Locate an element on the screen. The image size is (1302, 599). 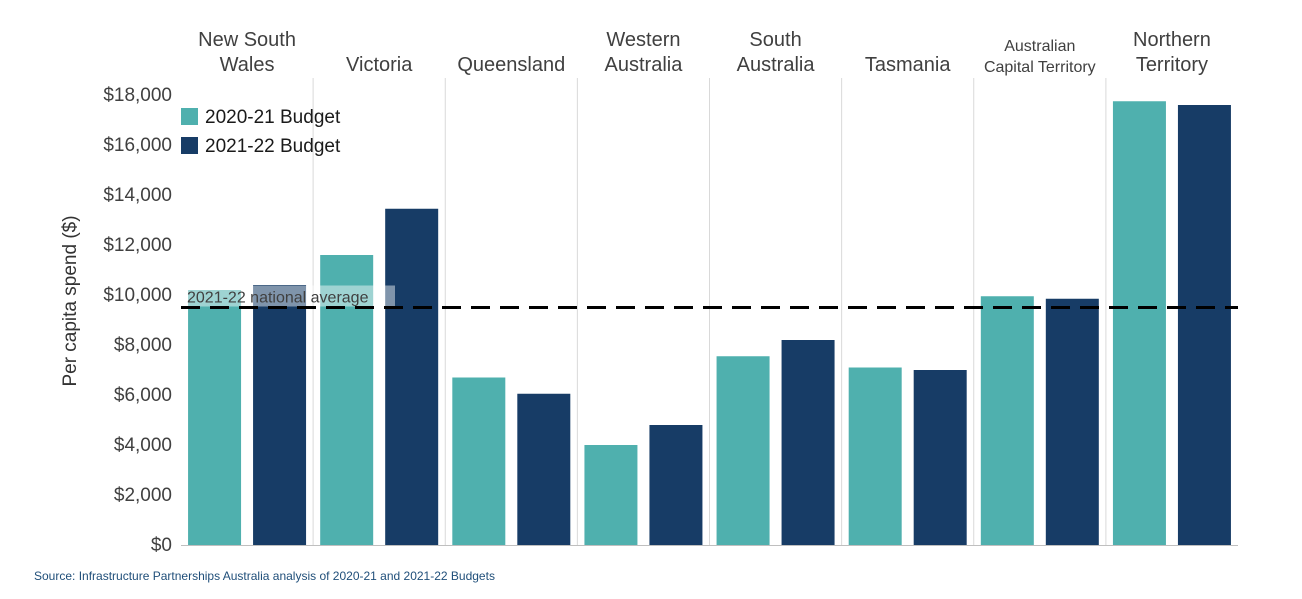
category-label: New South is located at coordinates (247, 40).